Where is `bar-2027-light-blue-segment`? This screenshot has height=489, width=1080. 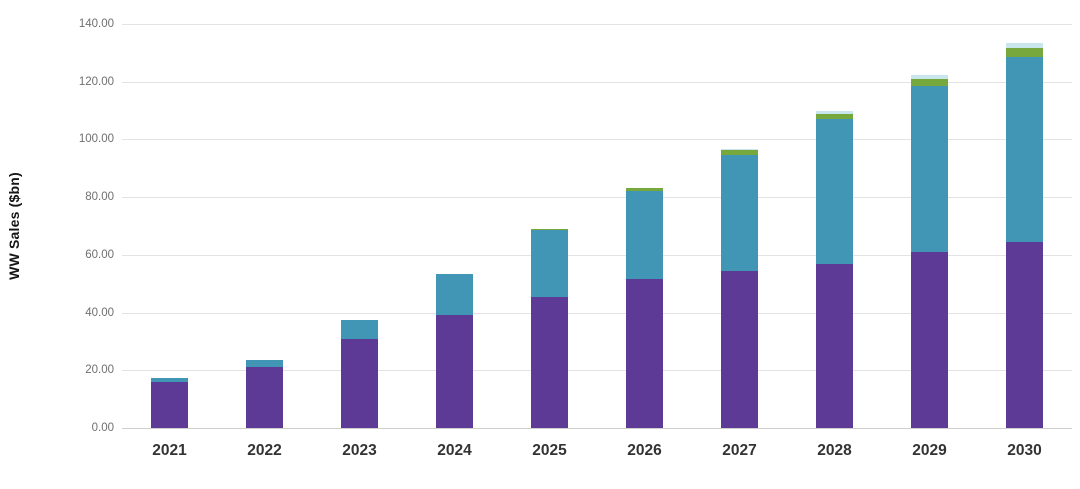
bar-2027-light-blue-segment is located at coordinates (739, 149).